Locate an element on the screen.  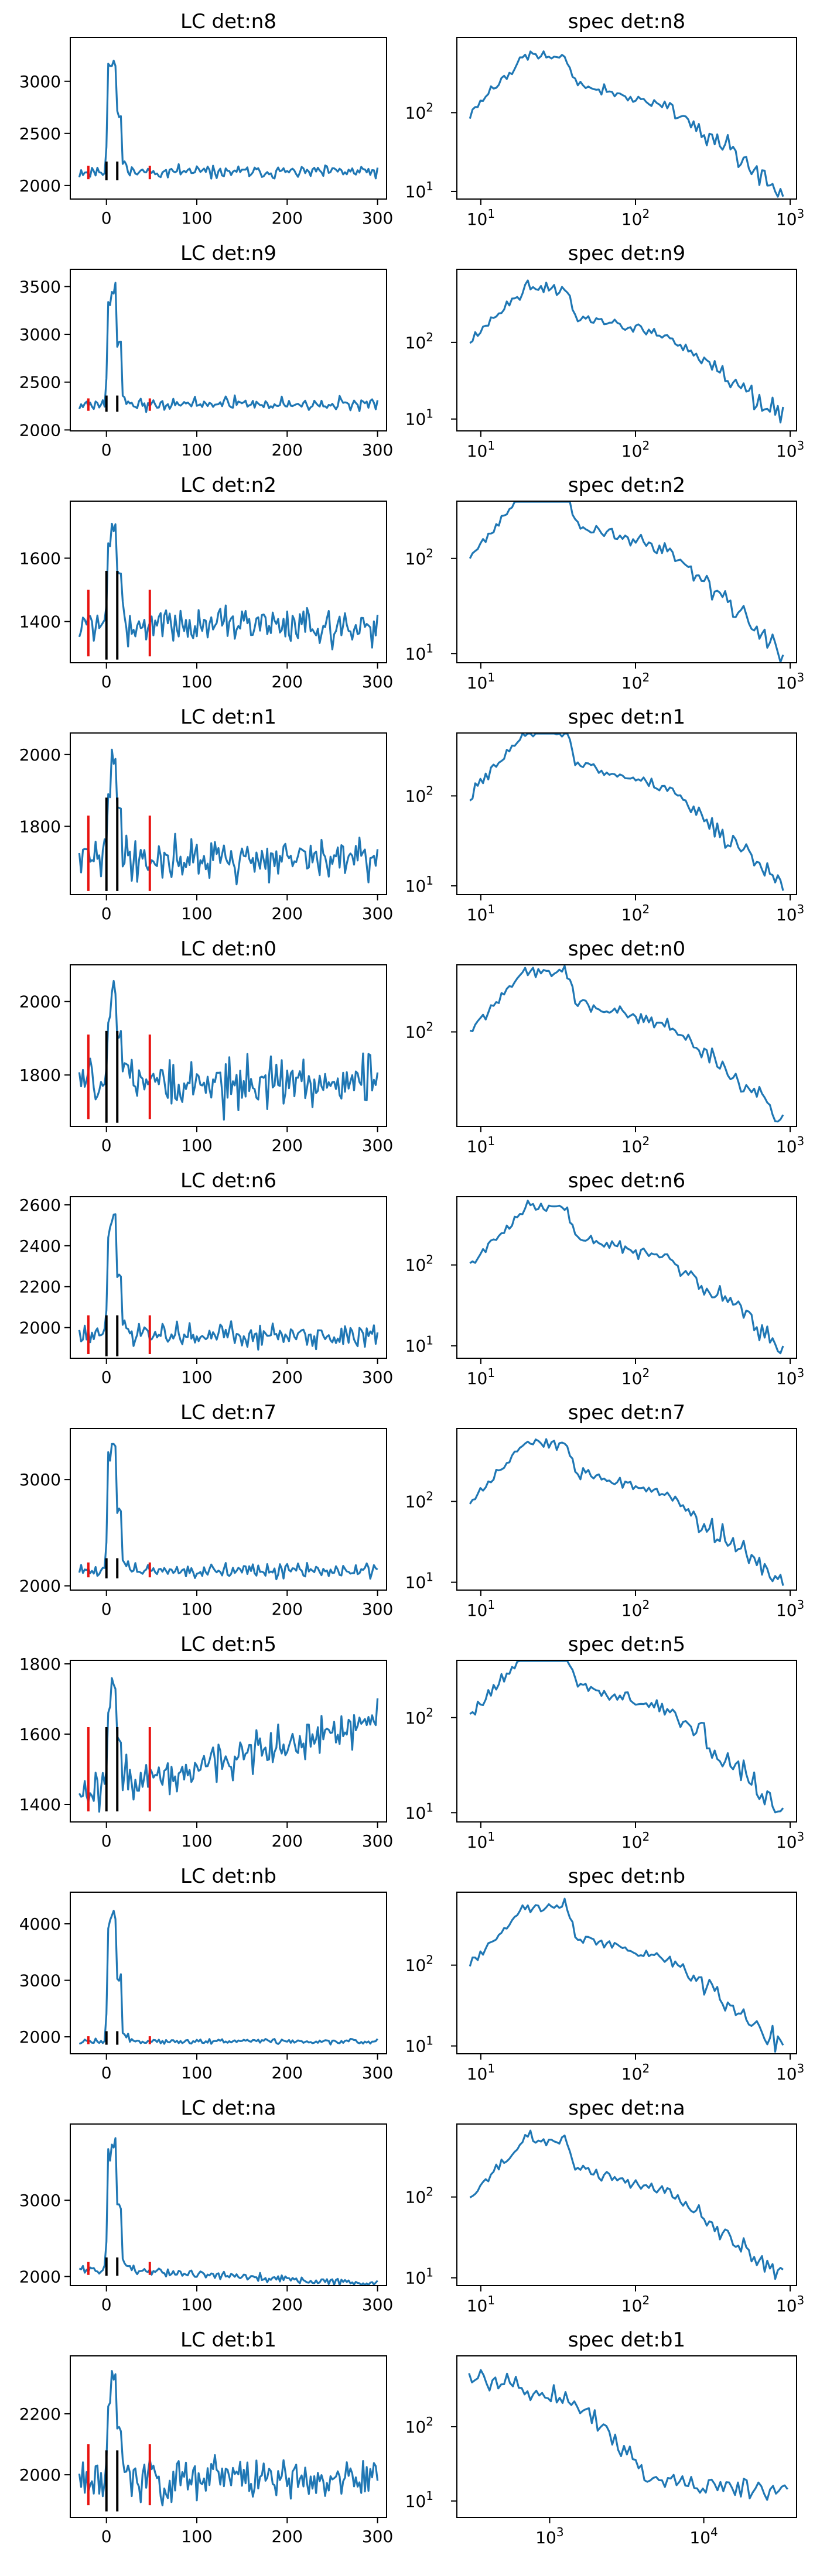
panel-9: LC det:n0 0 100 200 300 1800 2000 is located at coordinates (206, 1046).